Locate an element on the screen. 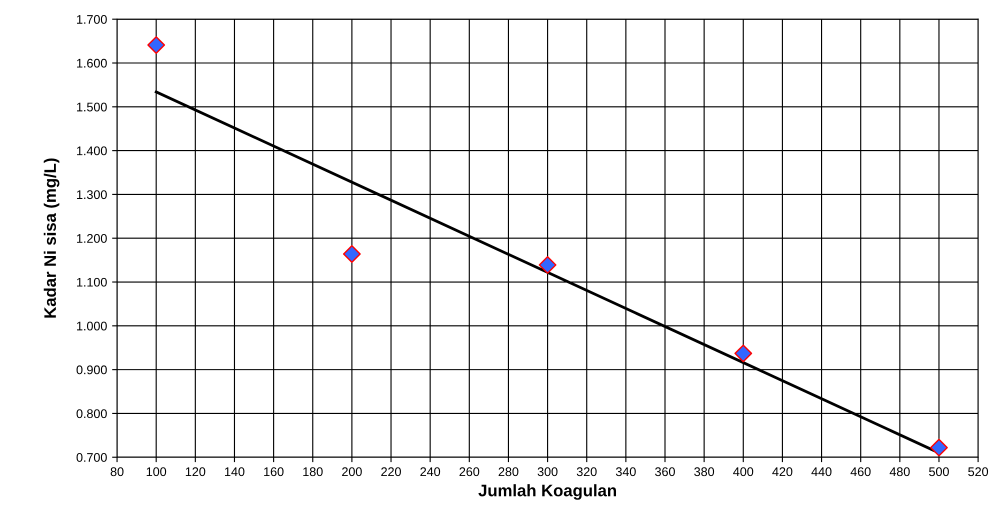 The height and width of the screenshot is (519, 992). x-tick-label: 220 is located at coordinates (391, 471).